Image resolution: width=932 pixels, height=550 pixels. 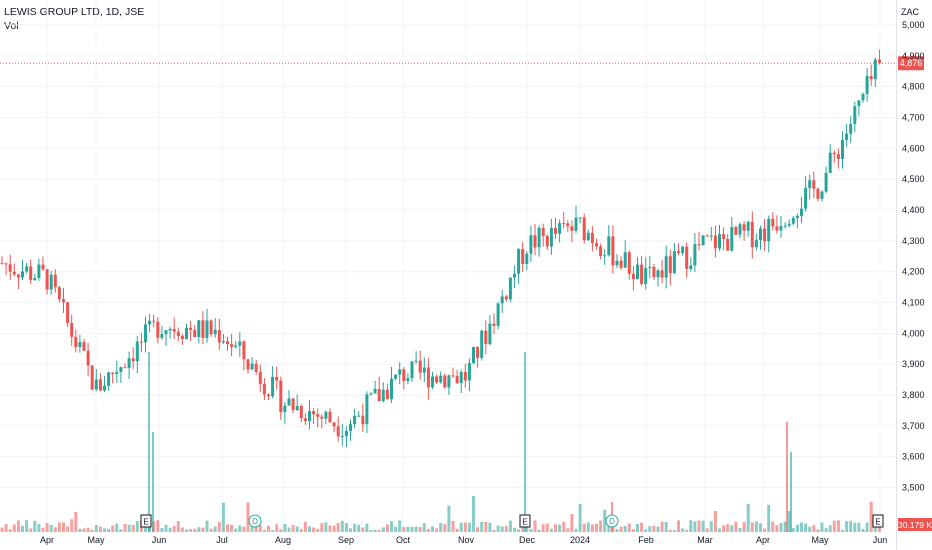 I want to click on chart-legend: LEWIS GROUP LTD, 1D, JSE Vol, so click(x=74, y=19).